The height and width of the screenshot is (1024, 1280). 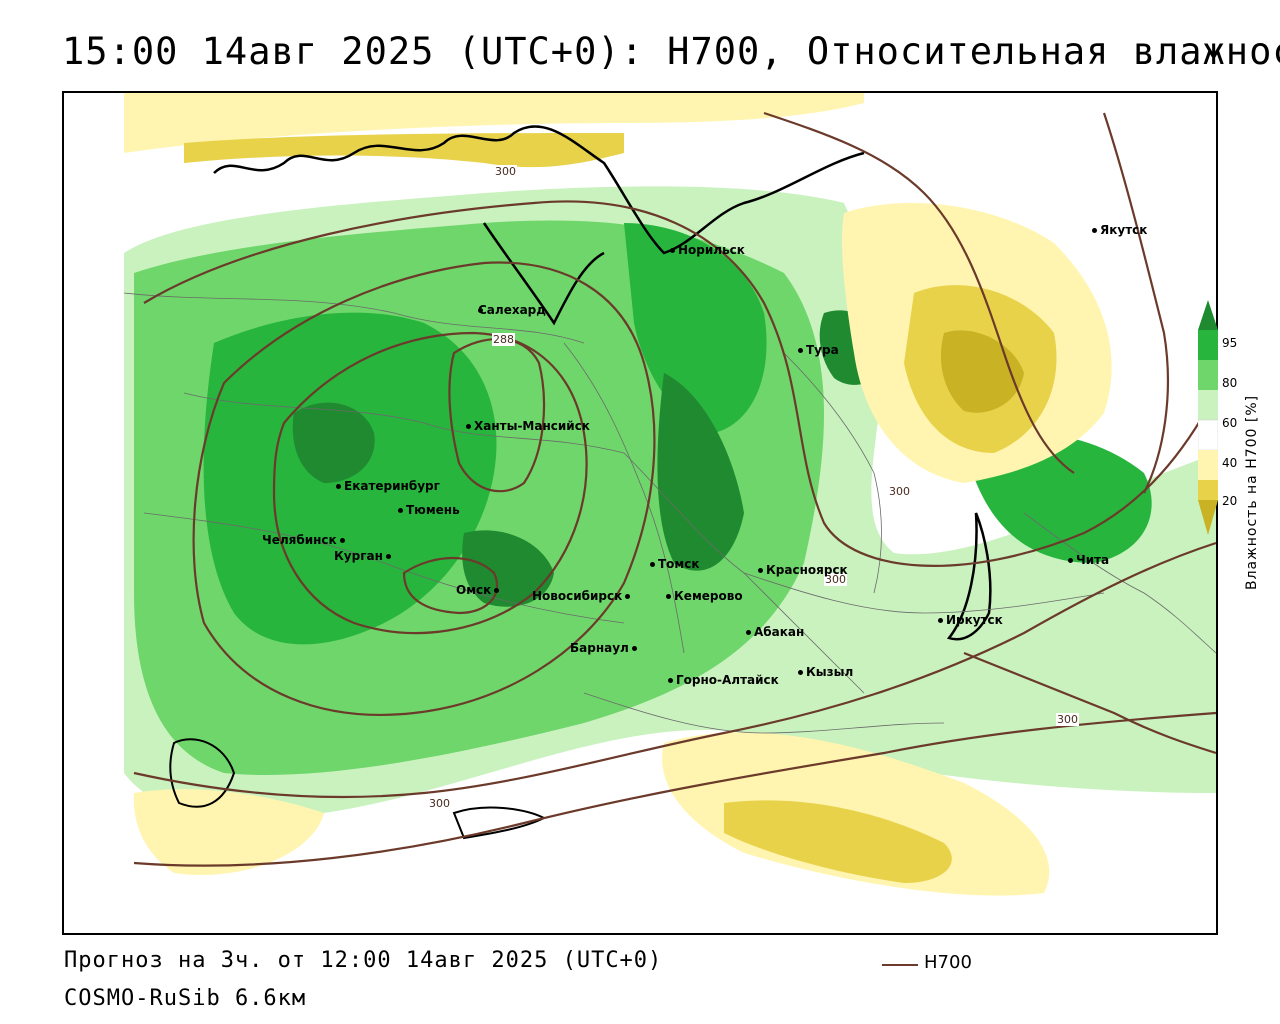 What do you see at coordinates (1230, 501) in the screenshot?
I see `colorbar-tick: 20` at bounding box center [1230, 501].